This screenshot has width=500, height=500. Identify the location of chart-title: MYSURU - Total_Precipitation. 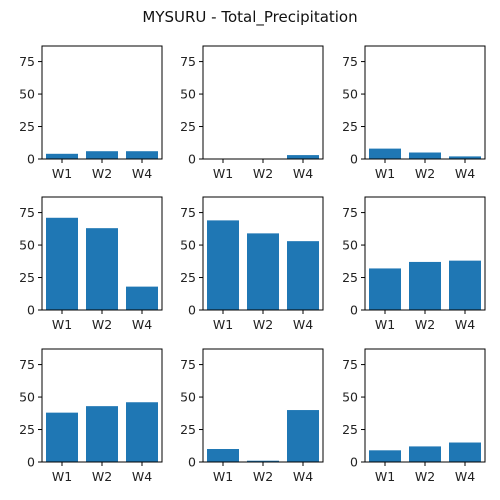
(249, 17).